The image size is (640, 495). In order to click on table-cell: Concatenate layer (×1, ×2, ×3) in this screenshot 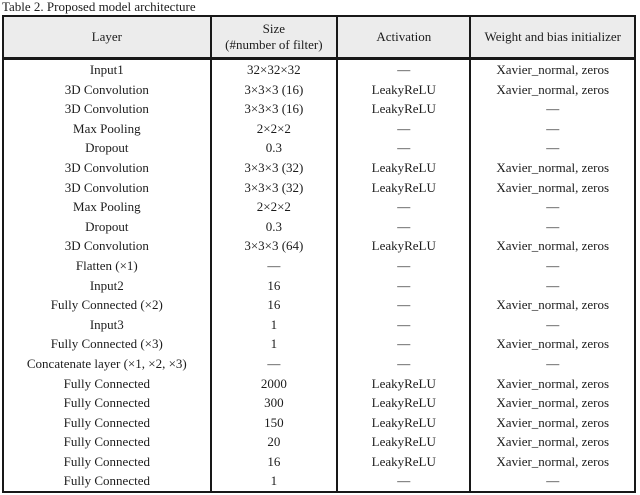, I will do `click(107, 363)`.